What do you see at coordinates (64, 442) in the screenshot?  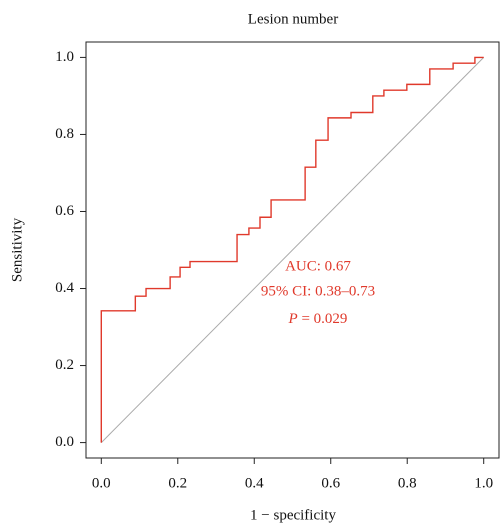 I see `y-tick-label: 0.0` at bounding box center [64, 442].